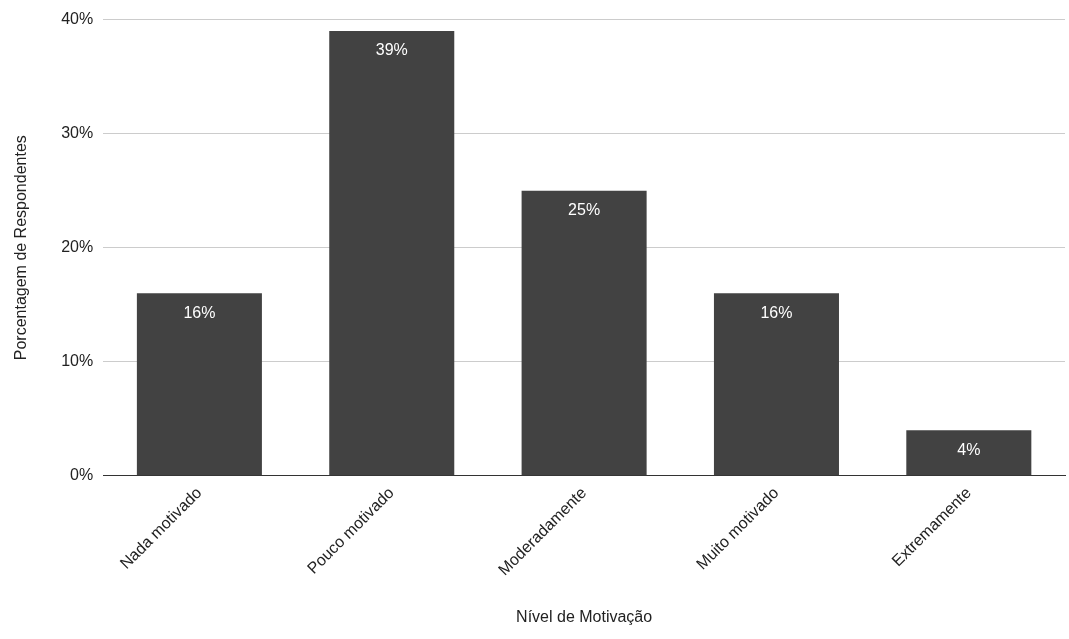 This screenshot has height=639, width=1069. What do you see at coordinates (77, 361) in the screenshot?
I see `y-tick-label: 10%` at bounding box center [77, 361].